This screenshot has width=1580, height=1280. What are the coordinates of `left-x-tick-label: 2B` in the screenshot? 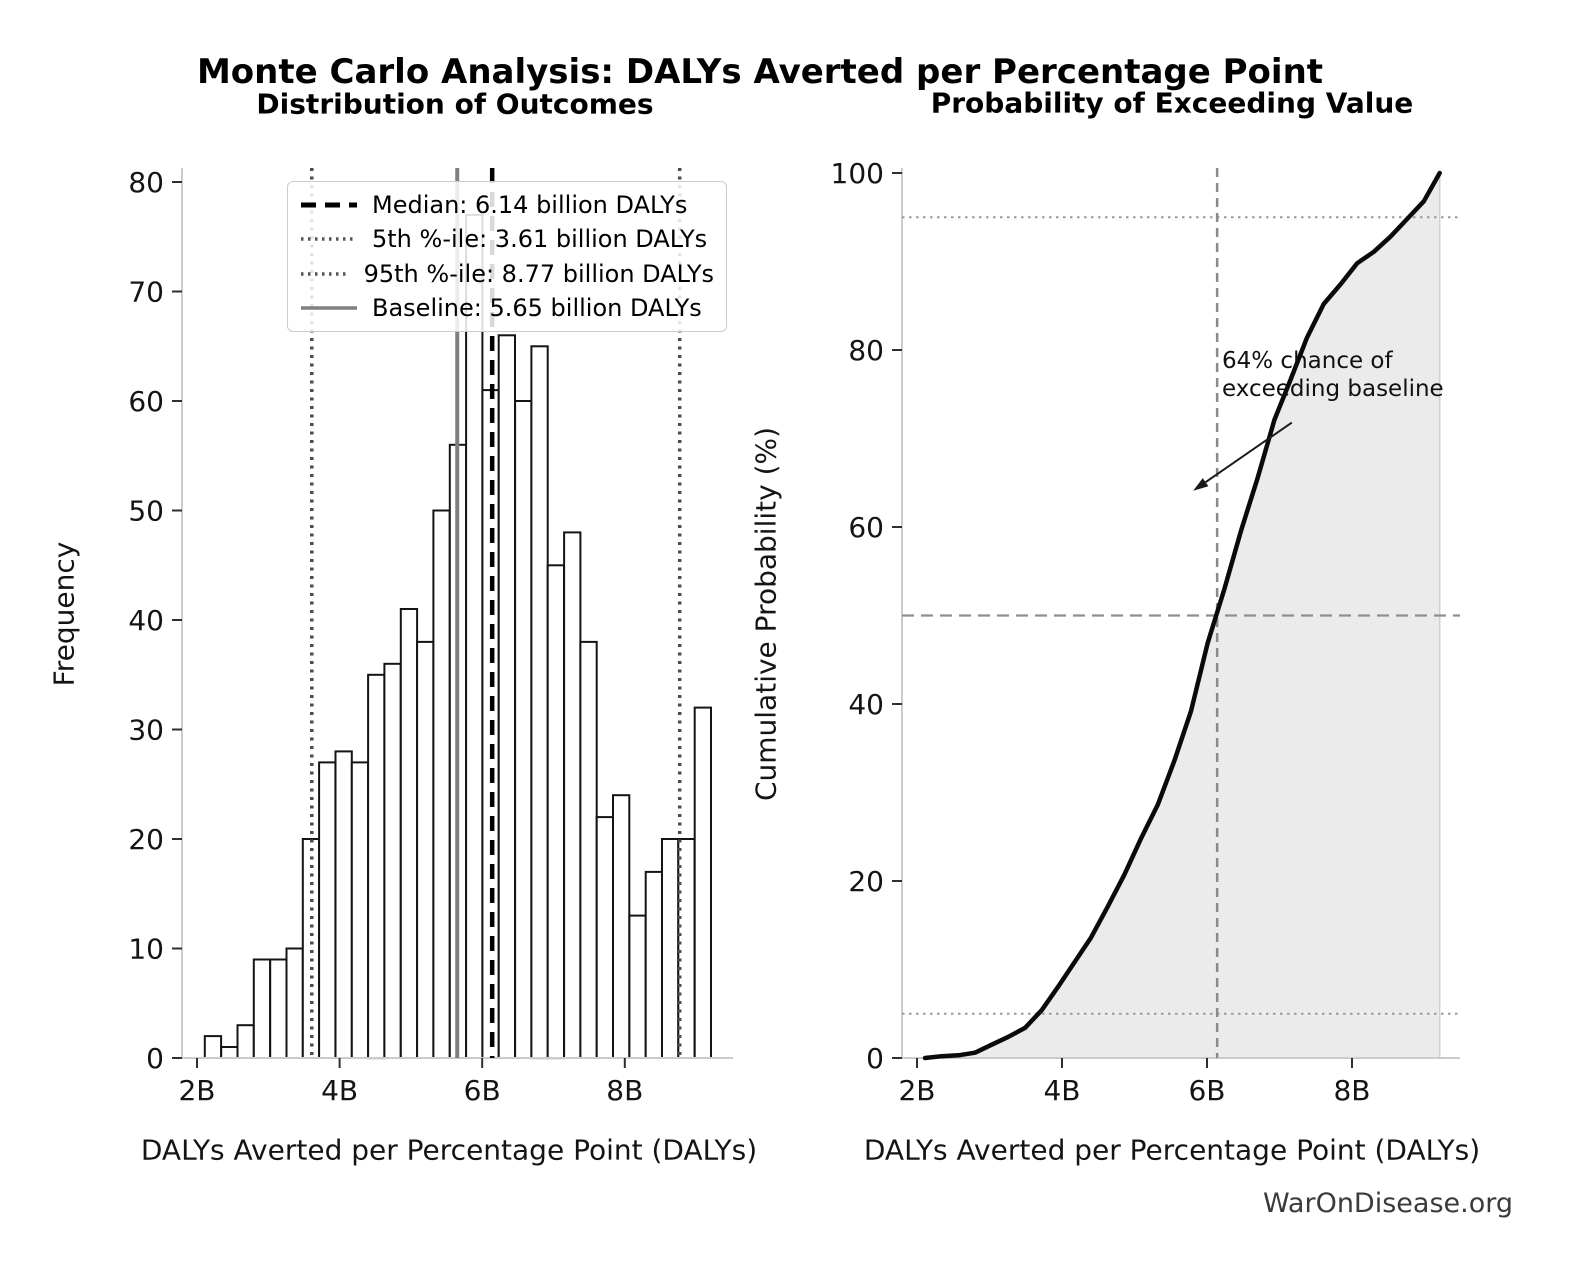 It's located at (196, 1090).